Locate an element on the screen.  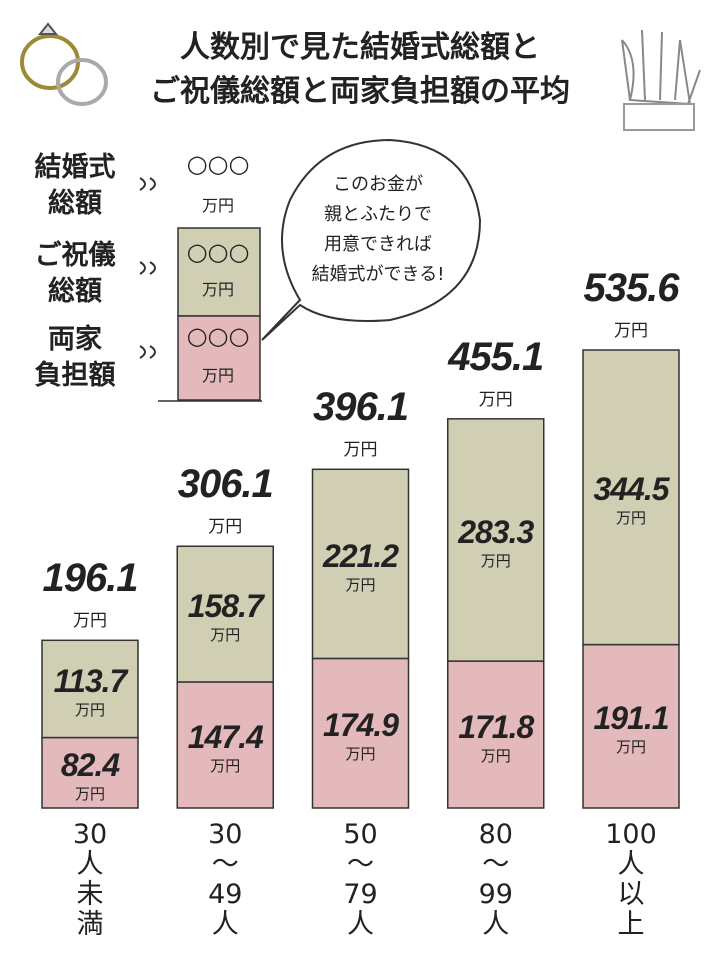
bubble-text: このお金が 親とふたりで 用意できれば 結婚式ができる! is located at coordinates (378, 229).